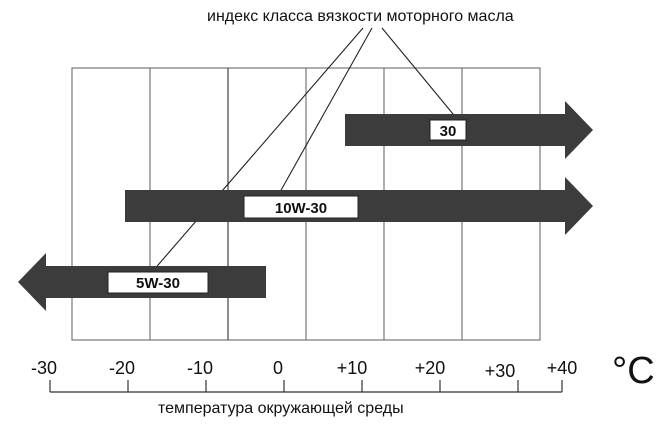 The height and width of the screenshot is (430, 657). I want to click on tick-label: 0, so click(278, 368).